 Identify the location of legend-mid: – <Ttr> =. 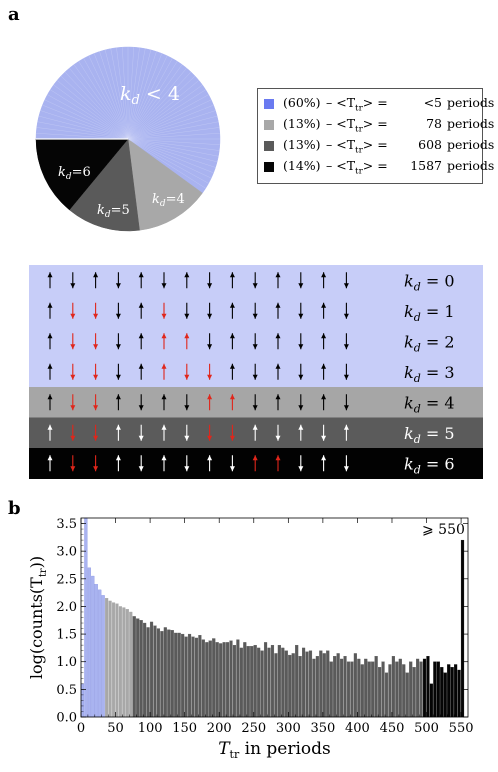
(357, 125).